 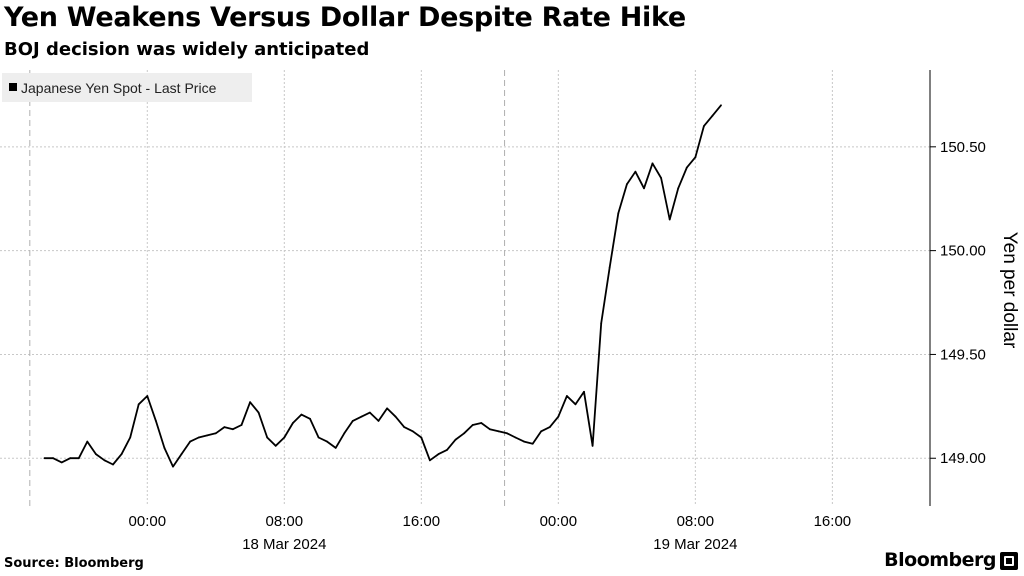 What do you see at coordinates (187, 49) in the screenshot?
I see `chart-subtitle: BOJ decision was widely anticipated` at bounding box center [187, 49].